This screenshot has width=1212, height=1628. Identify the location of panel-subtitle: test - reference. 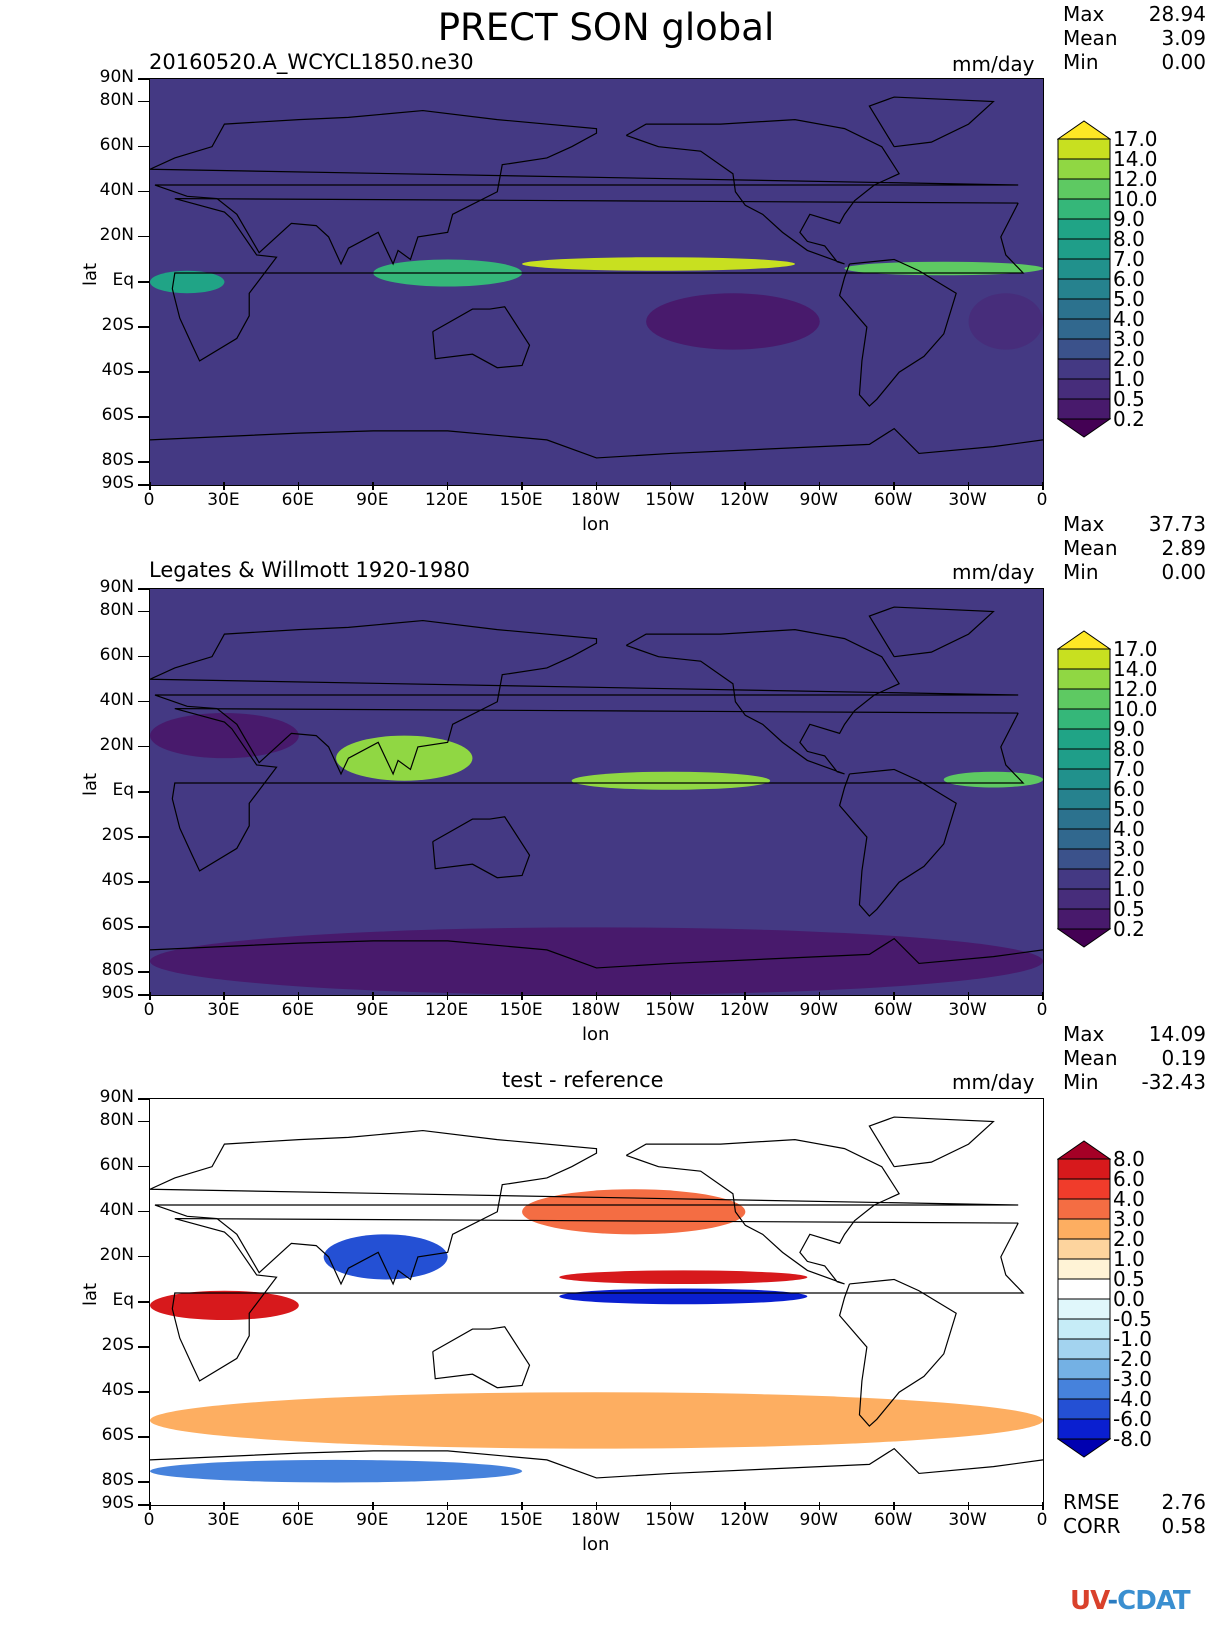
(583, 1080).